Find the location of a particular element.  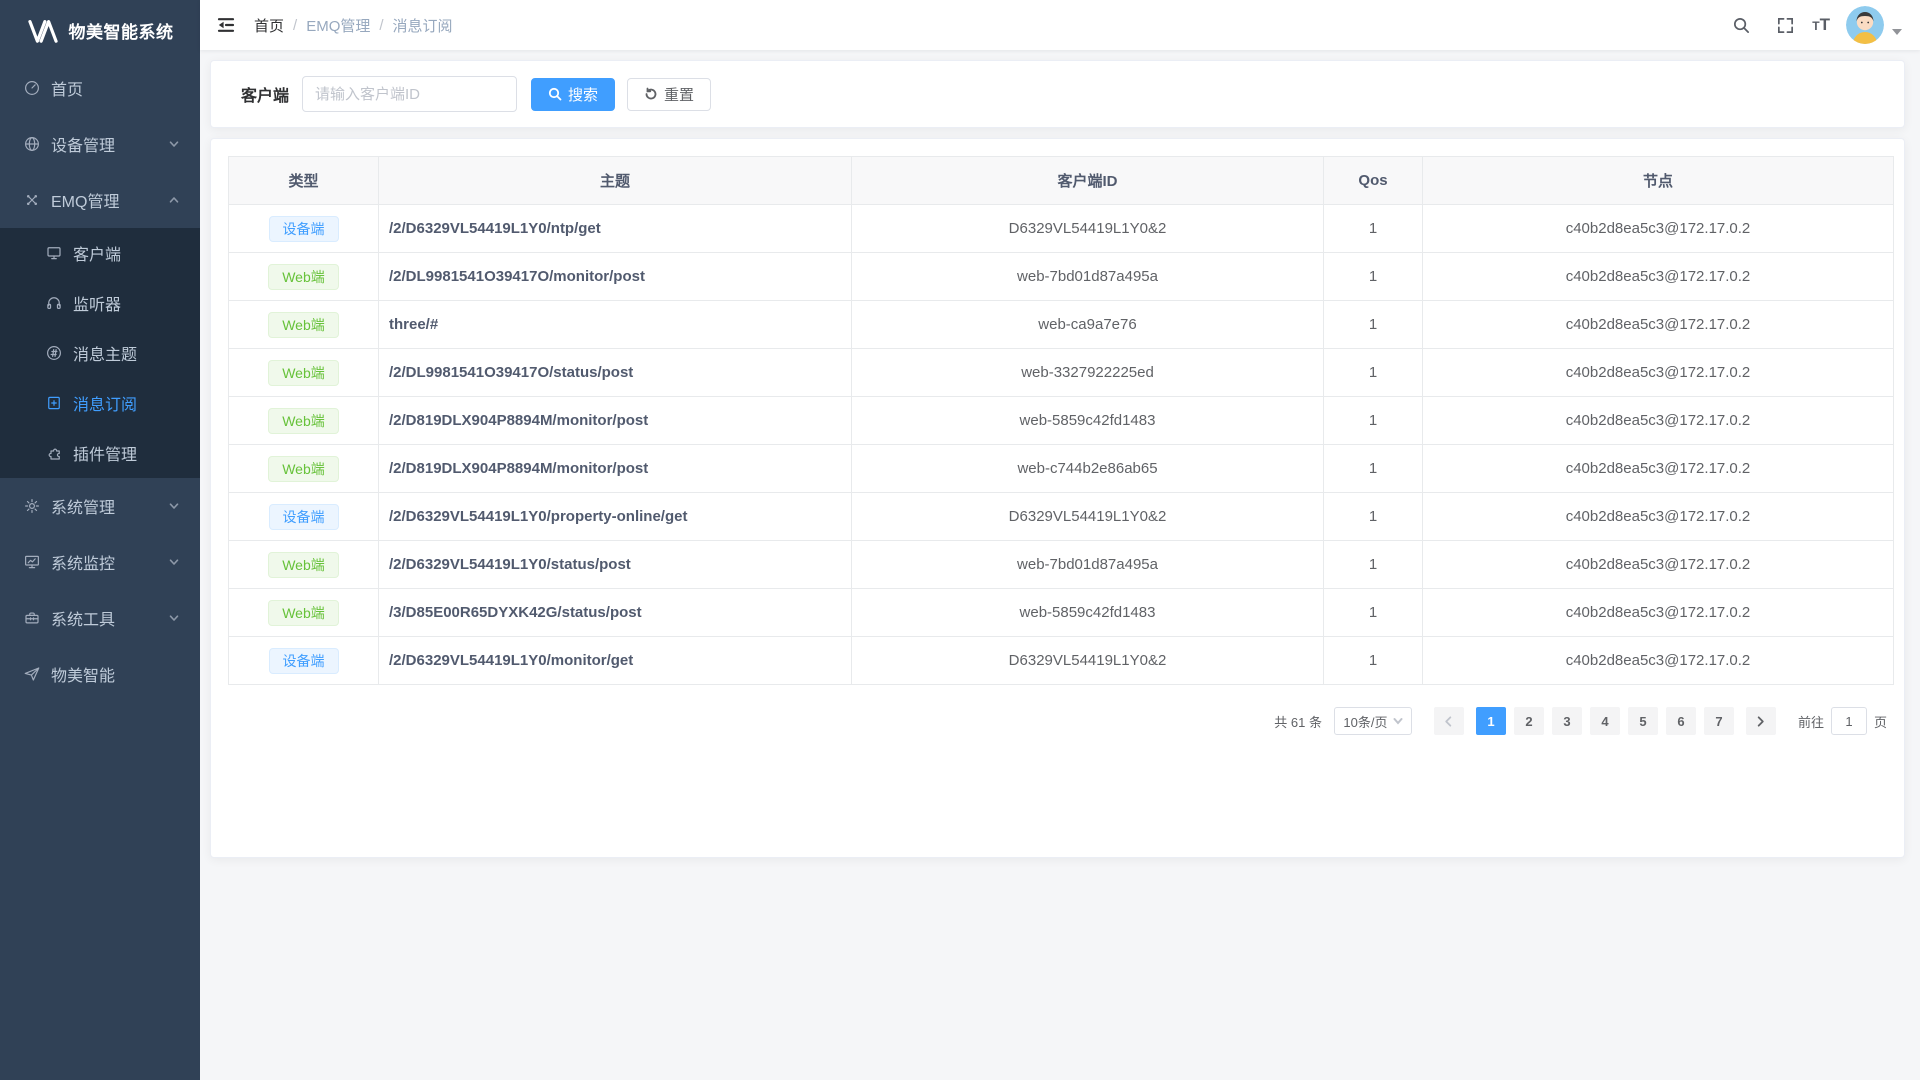

sidebar-submenu: 客户端 监听器 消息主题消息订阅插件管理 is located at coordinates (100, 353).